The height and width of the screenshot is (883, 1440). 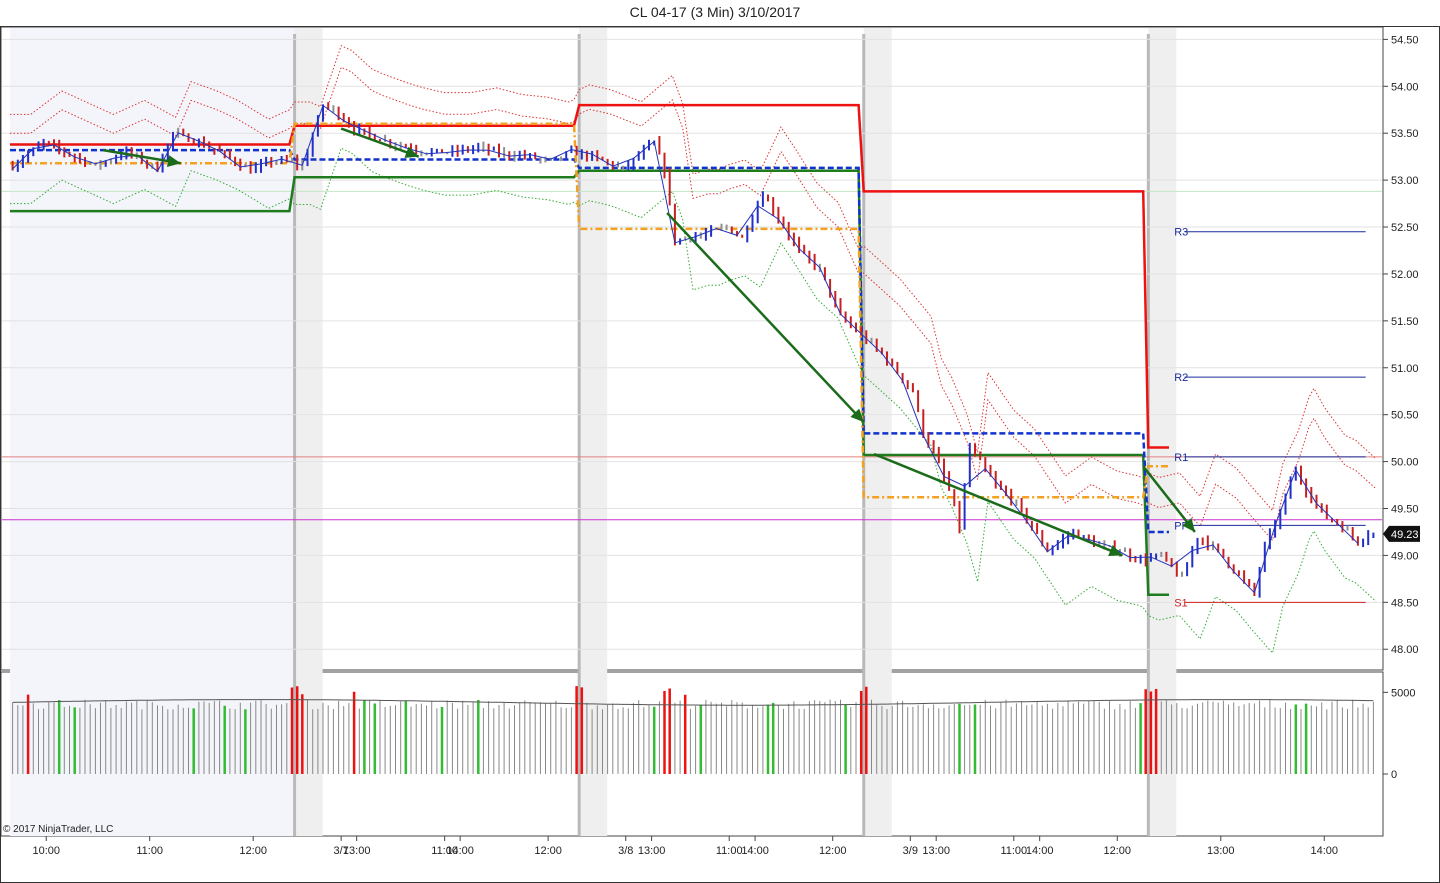 I want to click on volume-tick-label-1: 0, so click(x=1394, y=775).